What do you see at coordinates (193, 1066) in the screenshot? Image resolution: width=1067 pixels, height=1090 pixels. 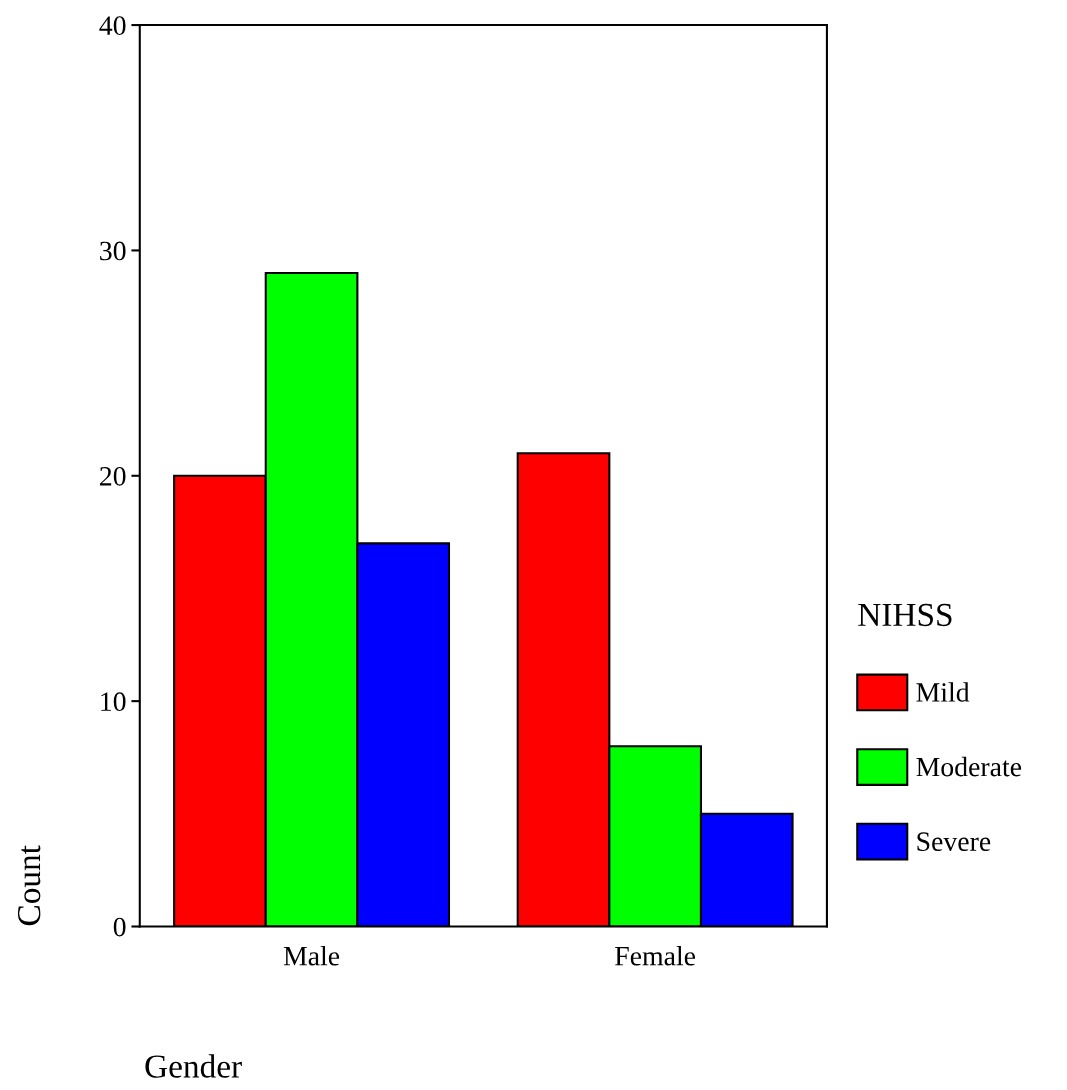 I see `x-axis-title: Gender` at bounding box center [193, 1066].